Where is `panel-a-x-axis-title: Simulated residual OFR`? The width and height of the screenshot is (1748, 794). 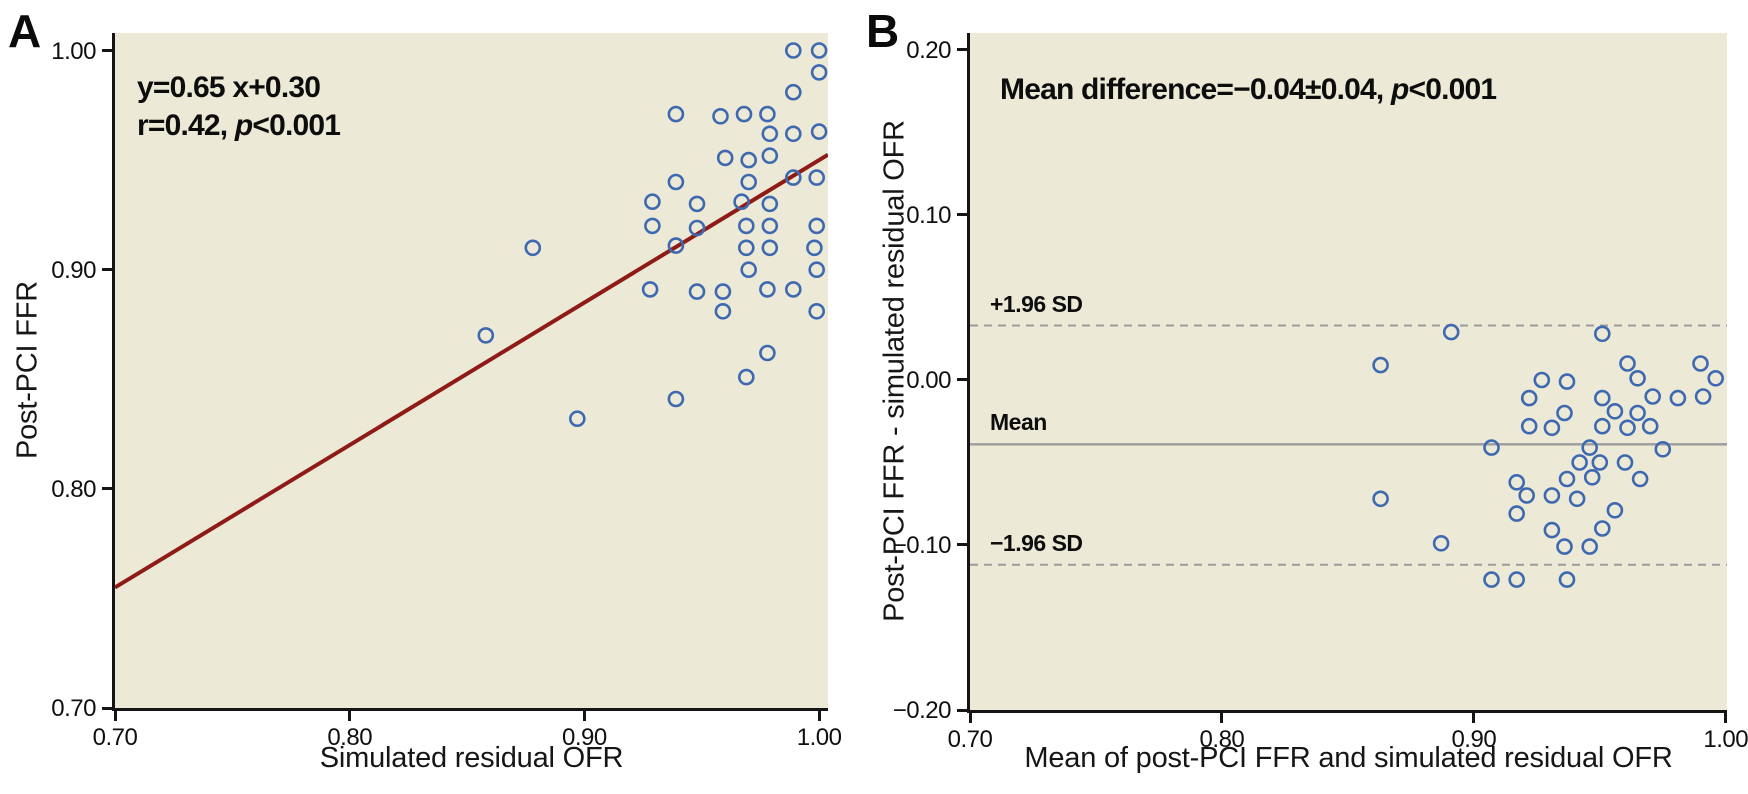 panel-a-x-axis-title: Simulated residual OFR is located at coordinates (471, 758).